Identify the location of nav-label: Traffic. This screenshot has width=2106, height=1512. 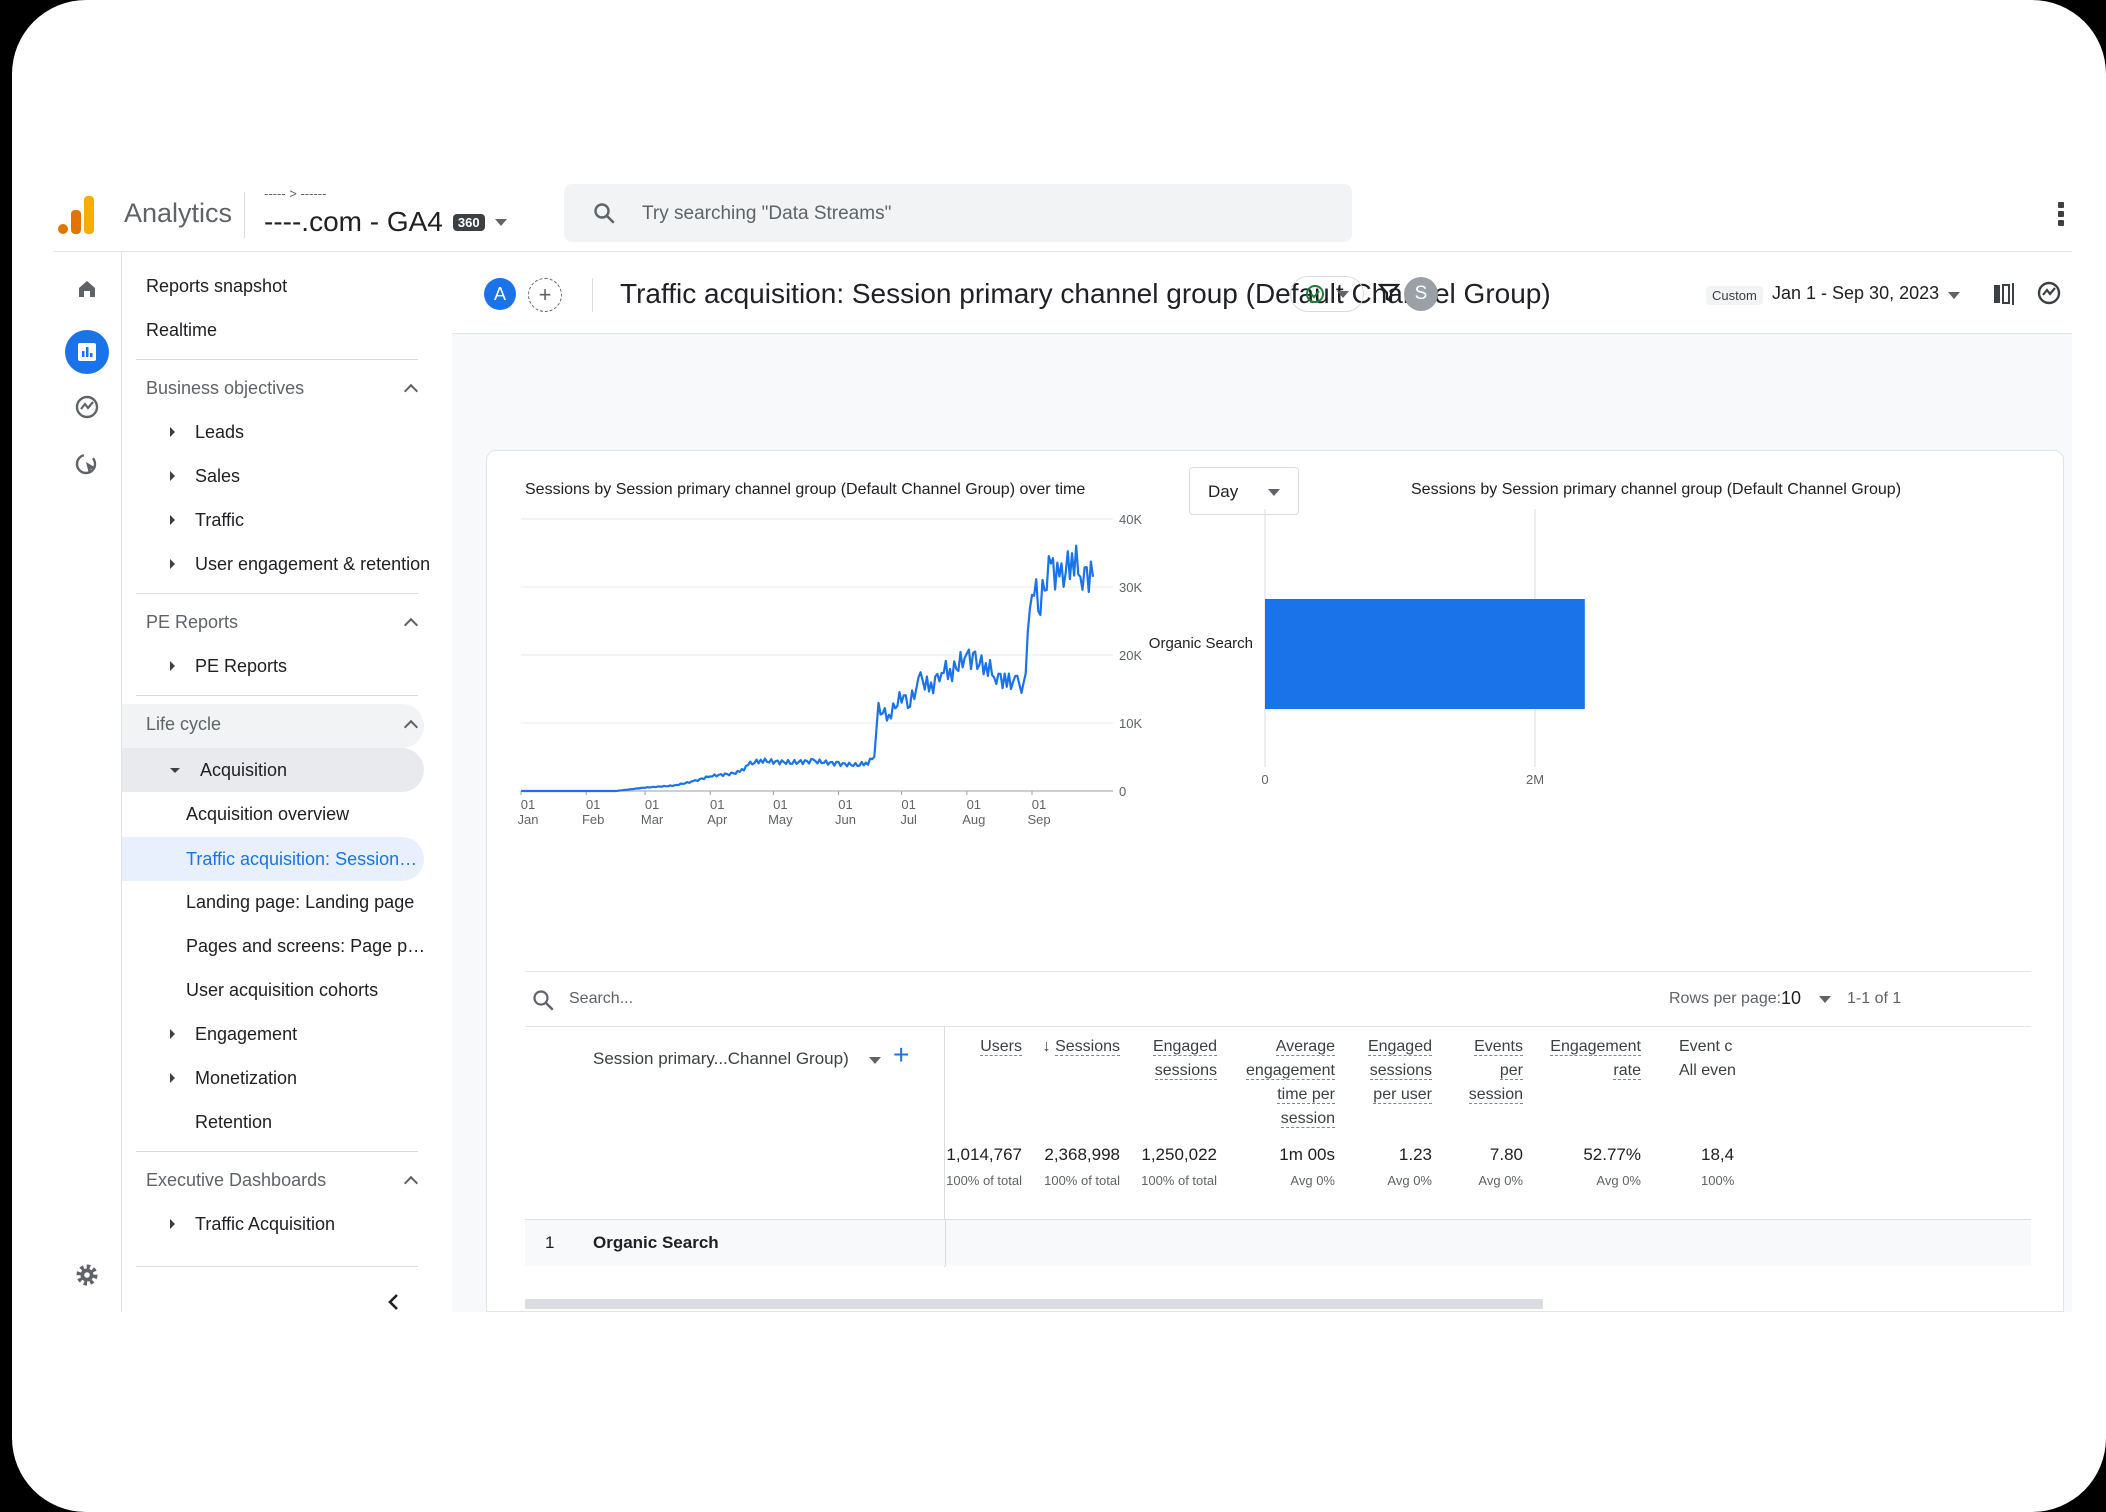
(220, 519).